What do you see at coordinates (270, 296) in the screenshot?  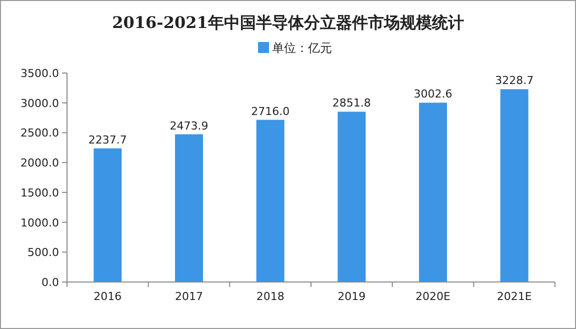 I see `x-tick-label: 2018` at bounding box center [270, 296].